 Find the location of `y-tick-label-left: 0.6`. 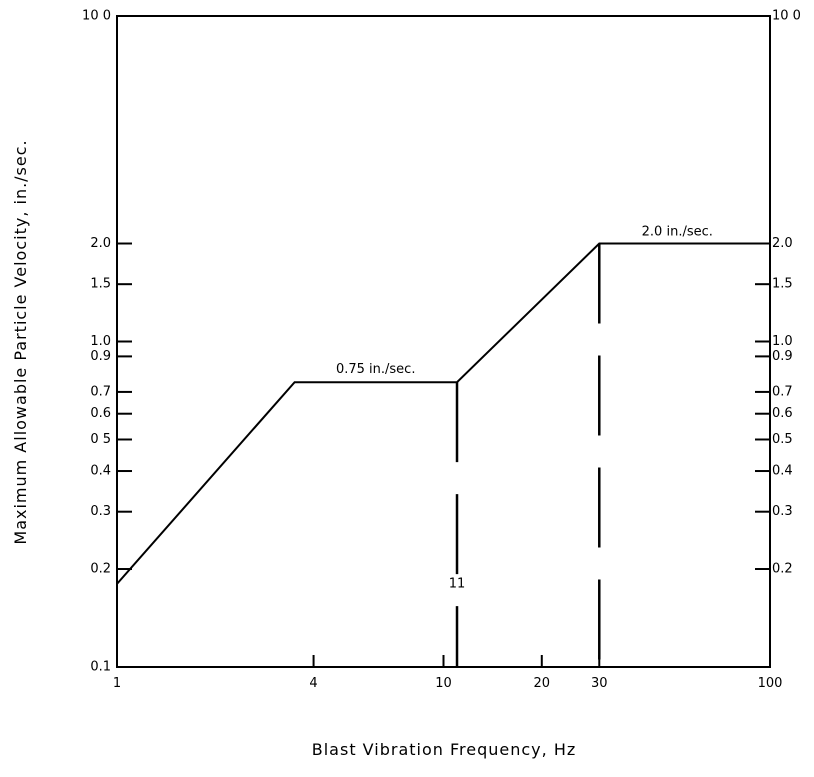

y-tick-label-left: 0.6 is located at coordinates (100, 413).